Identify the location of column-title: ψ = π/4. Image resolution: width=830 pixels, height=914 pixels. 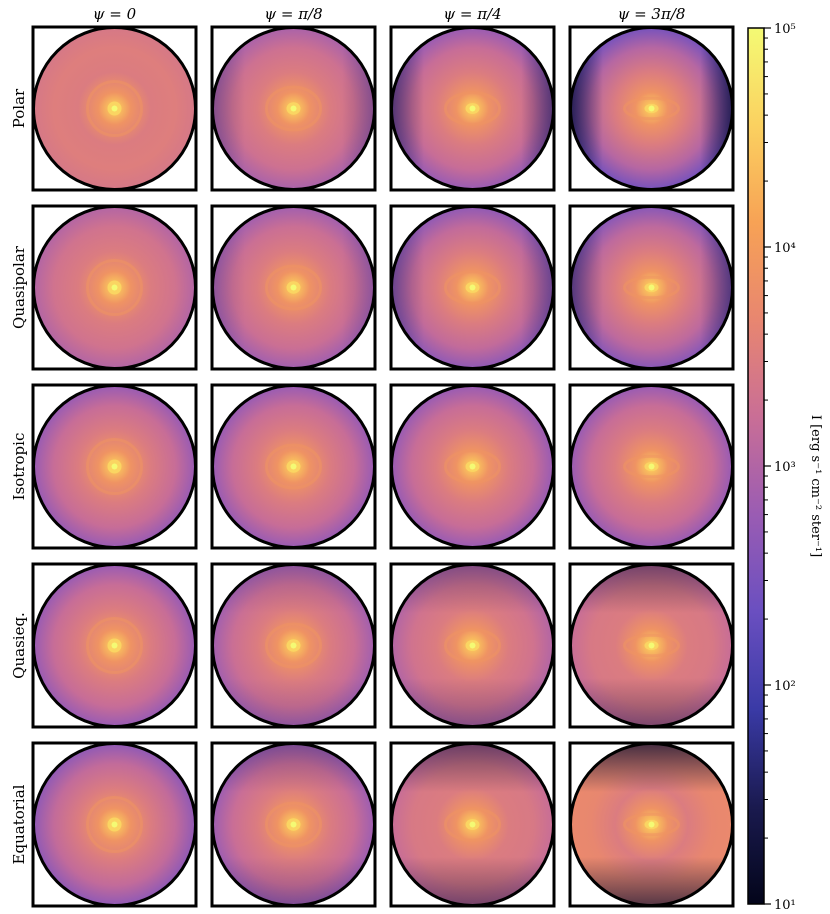
(472, 14).